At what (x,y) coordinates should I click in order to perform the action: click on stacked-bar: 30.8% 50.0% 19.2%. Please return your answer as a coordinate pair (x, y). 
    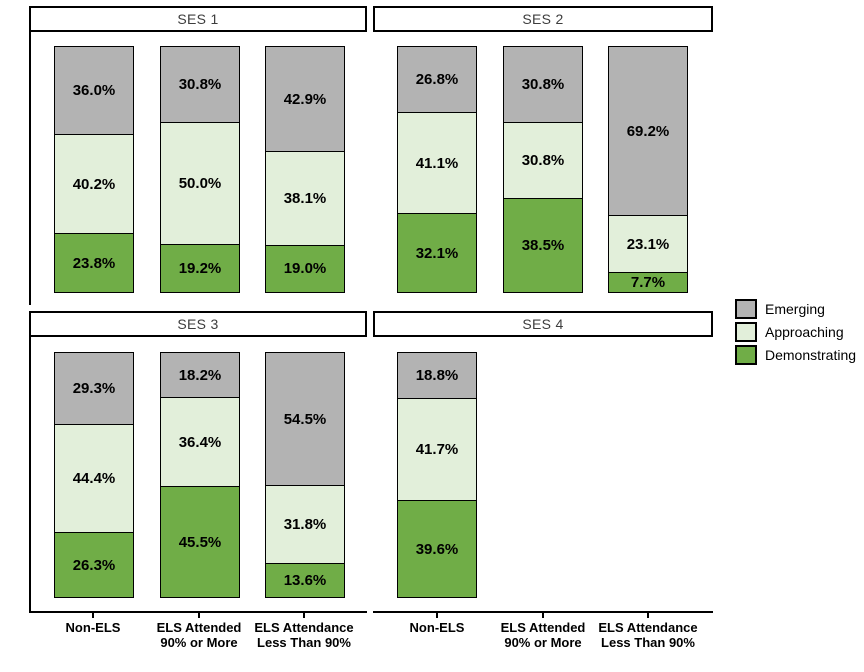
    Looking at the image, I should click on (200, 169).